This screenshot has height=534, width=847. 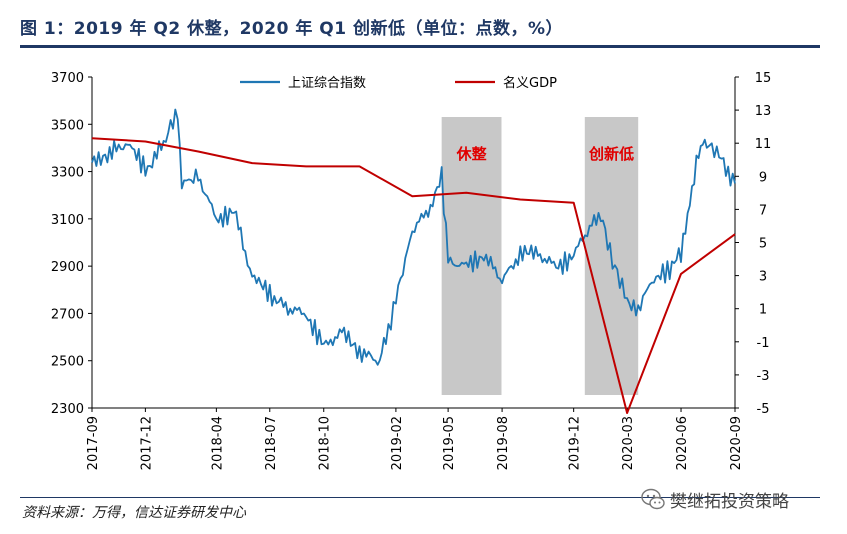 I want to click on x-tick-label: 2019-05, so click(x=449, y=443).